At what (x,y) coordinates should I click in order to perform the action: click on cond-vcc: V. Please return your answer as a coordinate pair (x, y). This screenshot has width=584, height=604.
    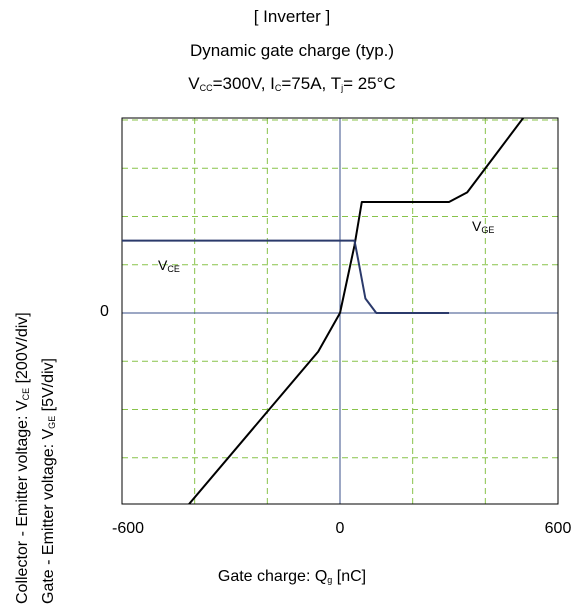
    Looking at the image, I should click on (194, 83).